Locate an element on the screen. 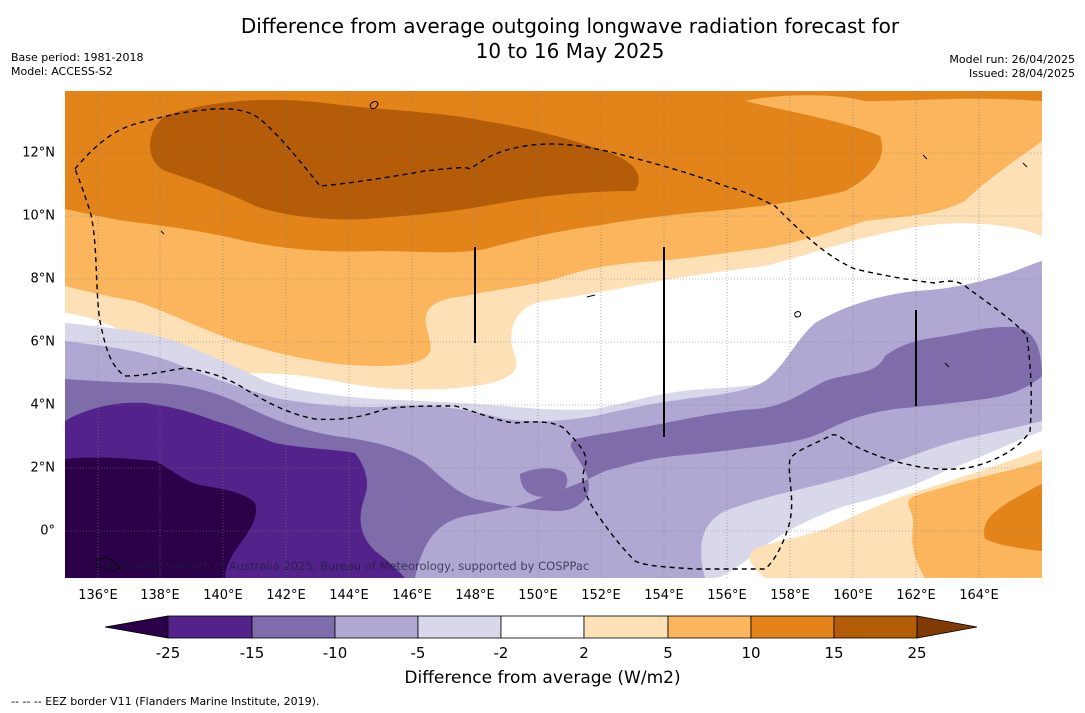 Image resolution: width=1085 pixels, height=713 pixels. cbar-tick-3: -5 is located at coordinates (418, 653).